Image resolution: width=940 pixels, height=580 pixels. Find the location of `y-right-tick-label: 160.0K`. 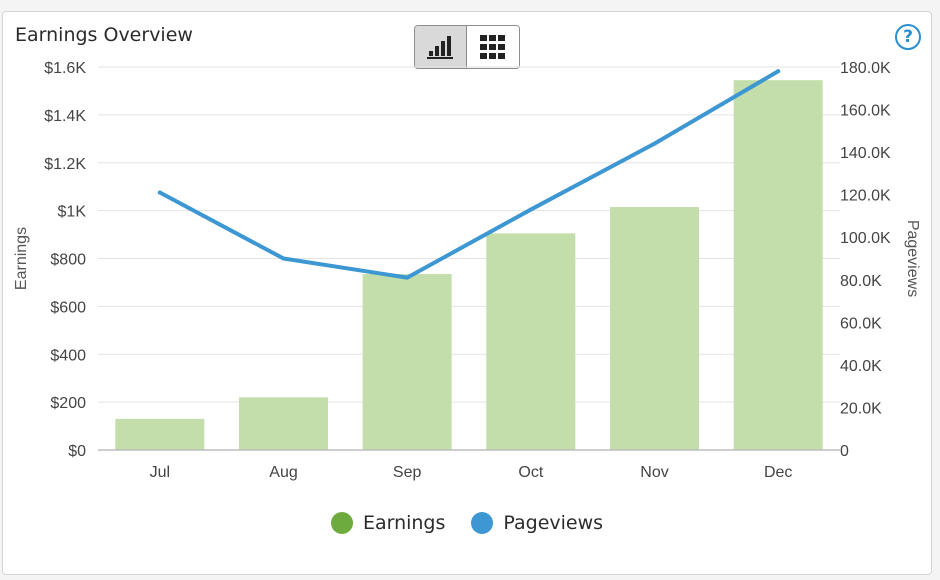

y-right-tick-label: 160.0K is located at coordinates (865, 111).